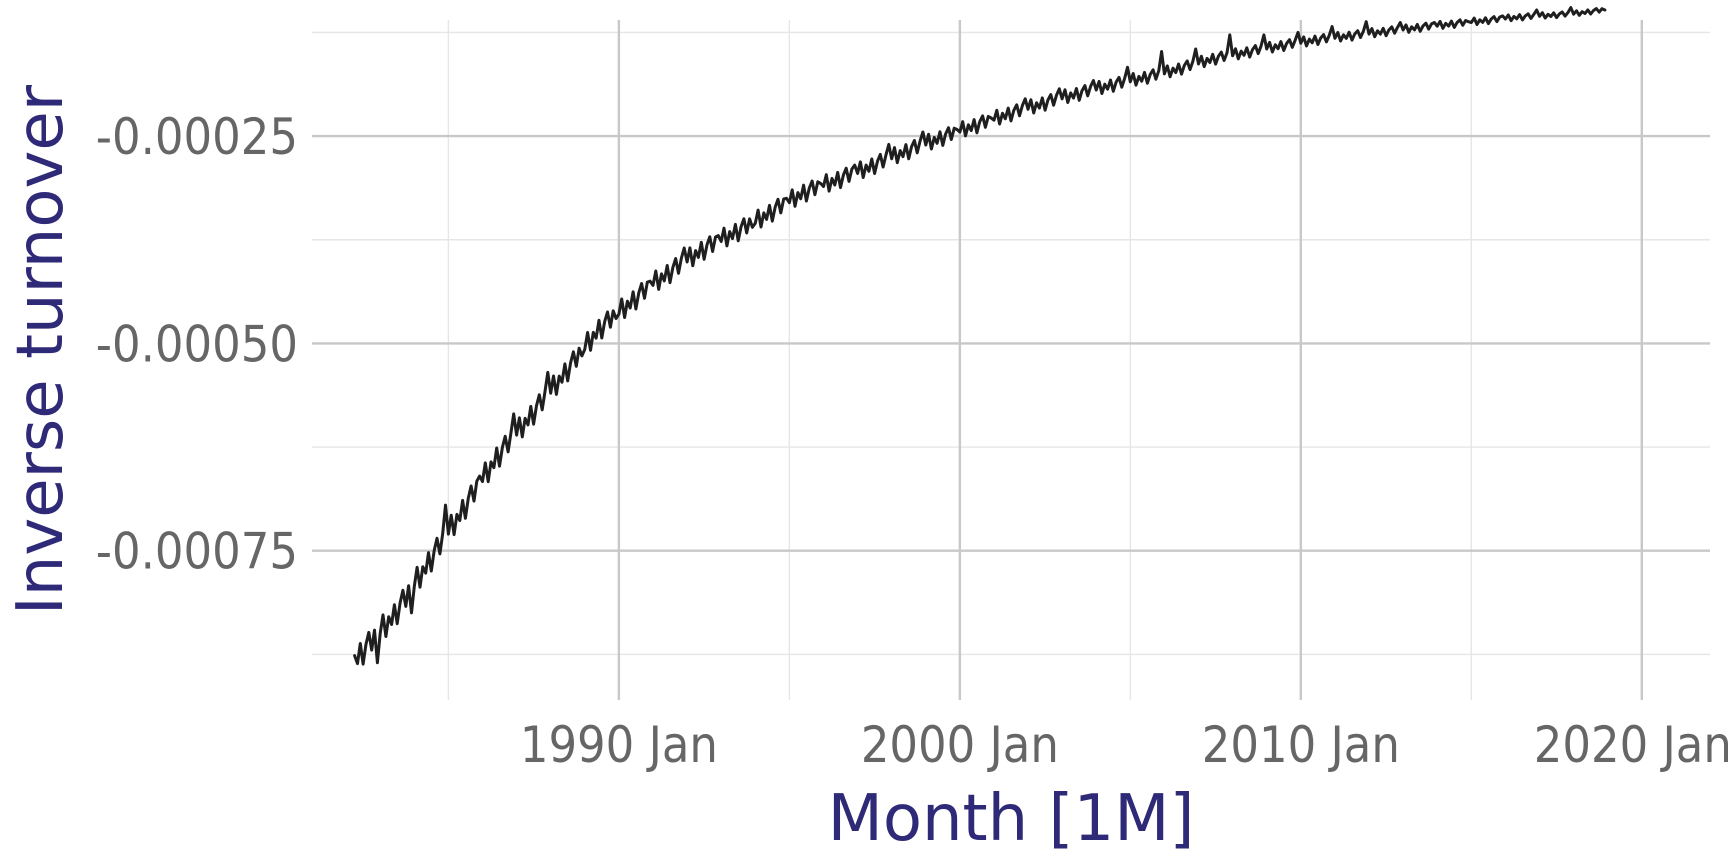  Describe the element at coordinates (619, 745) in the screenshot. I see `x-tick-label: 1990 Jan` at that location.